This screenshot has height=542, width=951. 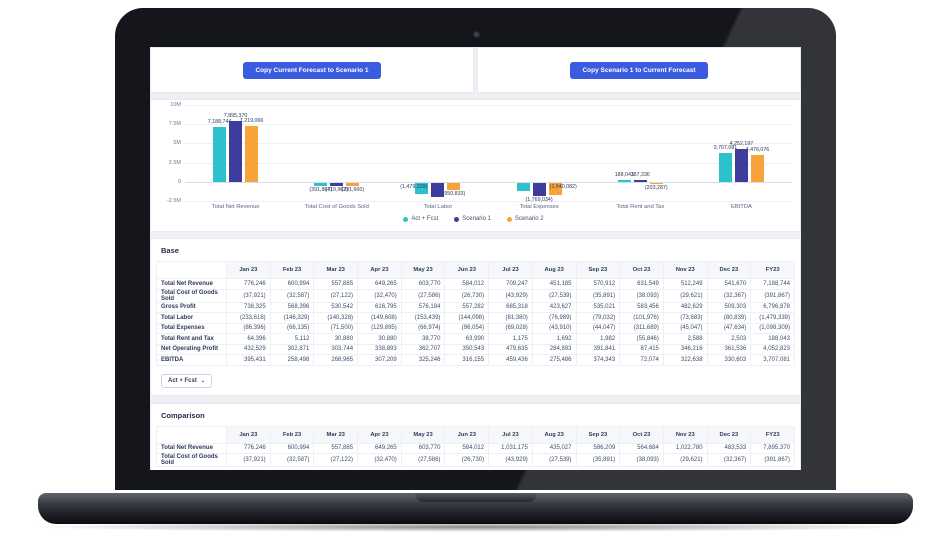 I want to click on column-header: May 23, so click(x=423, y=434).